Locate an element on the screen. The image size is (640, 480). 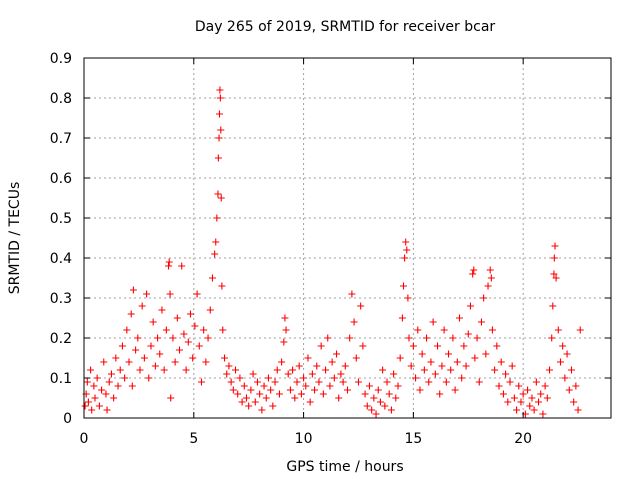
y-tick-label: 0.2 is located at coordinates (61, 339).